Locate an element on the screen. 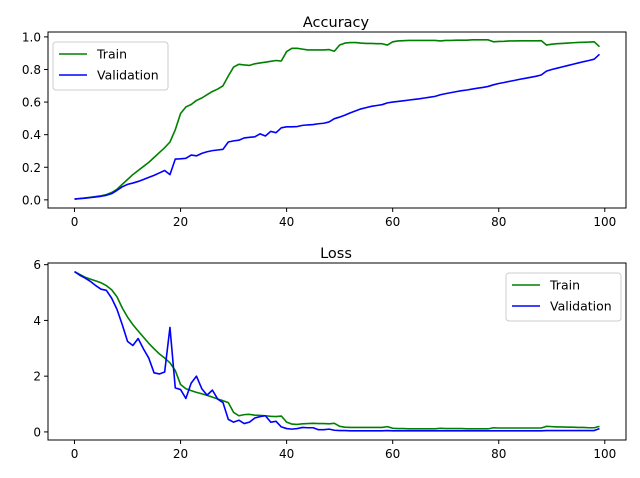 Image resolution: width=640 pixels, height=478 pixels. accuracy-legend: Train Validation is located at coordinates (110, 66).